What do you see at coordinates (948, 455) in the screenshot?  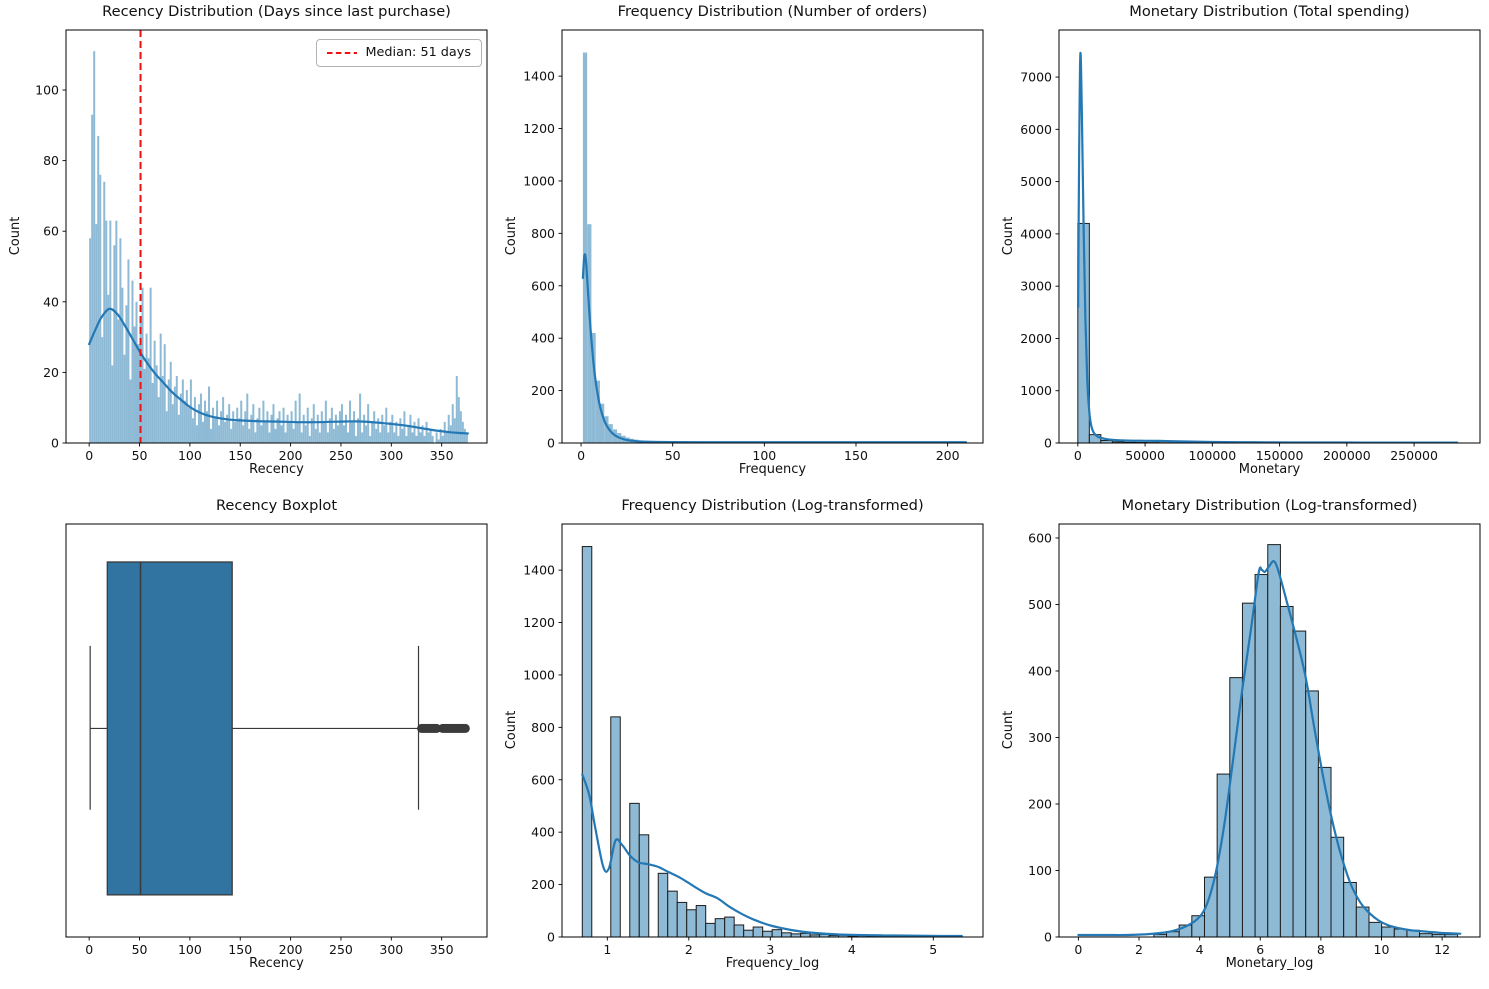 I see `x-tick-label: 200` at bounding box center [948, 455].